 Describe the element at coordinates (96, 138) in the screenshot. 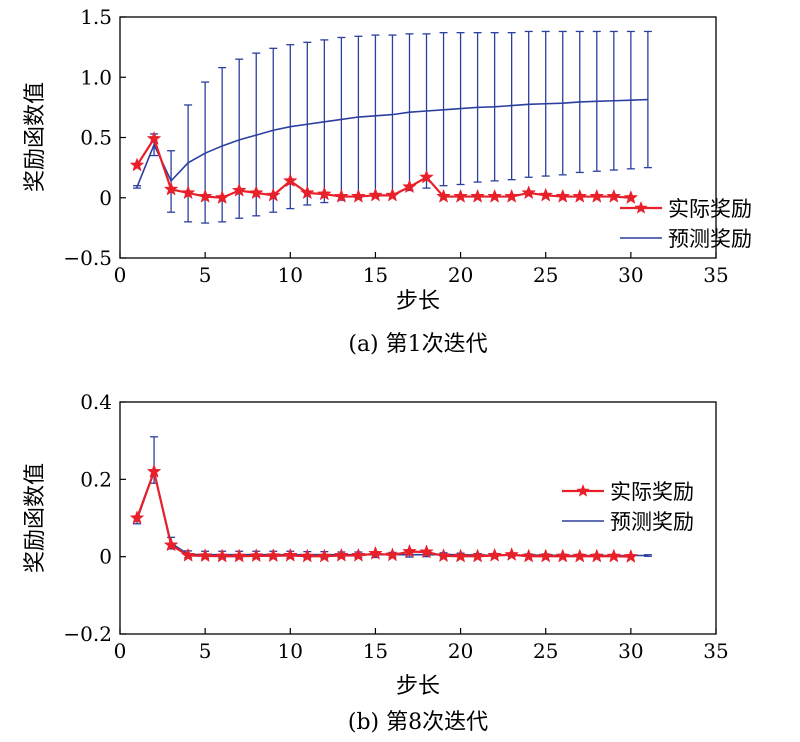

I see `y-tick-label: 0.5` at that location.